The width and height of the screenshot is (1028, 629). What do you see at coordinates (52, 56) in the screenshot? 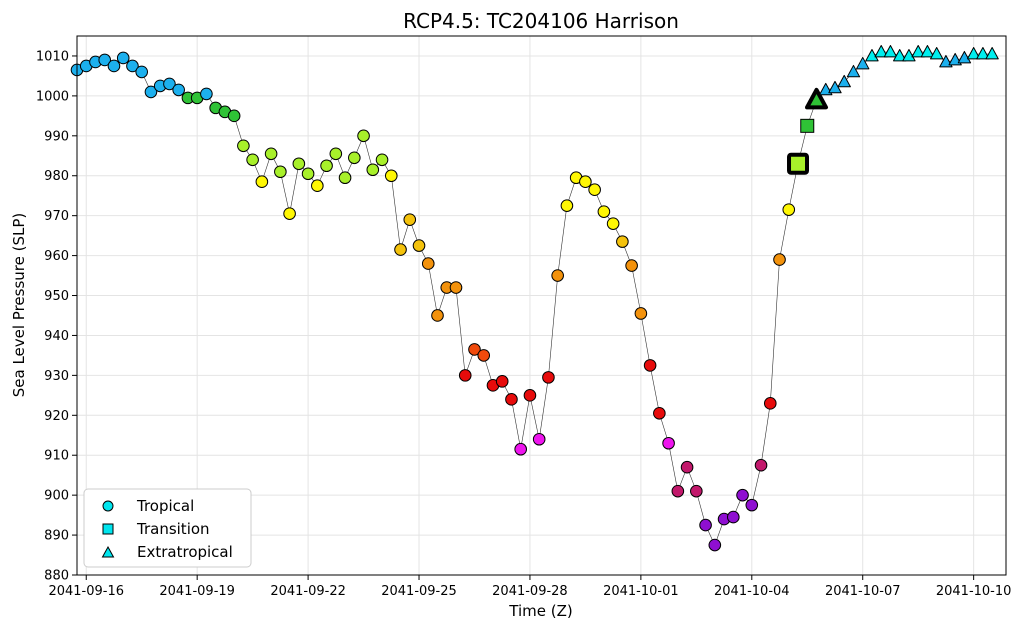
I see `y-tick-label: 1010` at bounding box center [52, 56].